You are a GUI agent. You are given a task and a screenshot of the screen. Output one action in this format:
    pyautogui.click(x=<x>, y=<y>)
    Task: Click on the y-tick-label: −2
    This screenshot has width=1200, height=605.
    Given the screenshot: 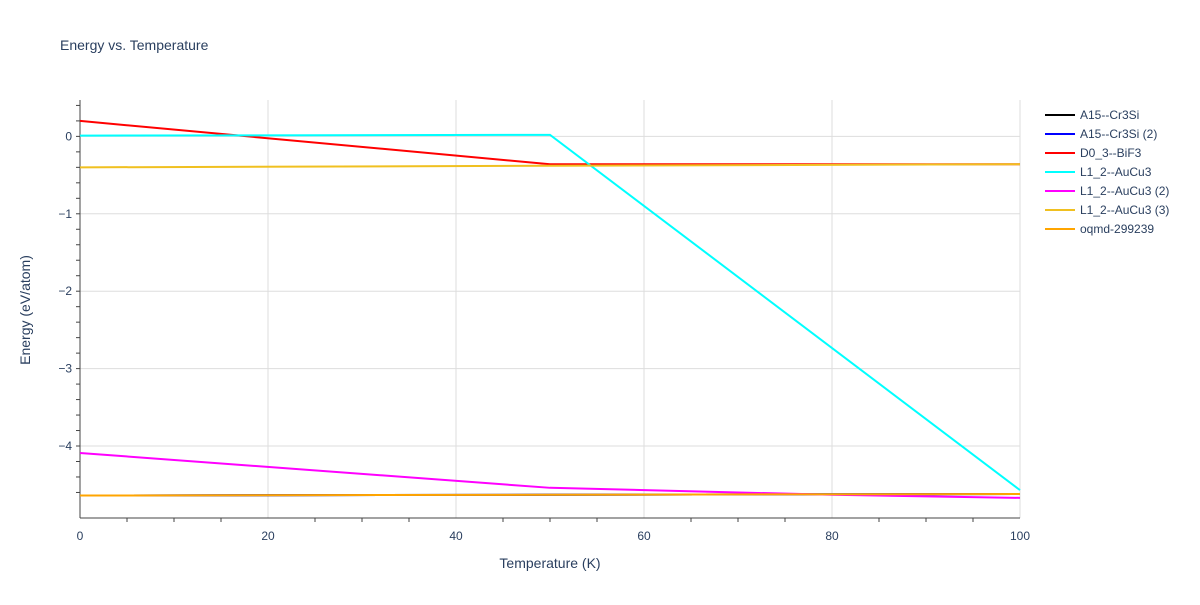 What is the action you would take?
    pyautogui.click(x=65, y=291)
    